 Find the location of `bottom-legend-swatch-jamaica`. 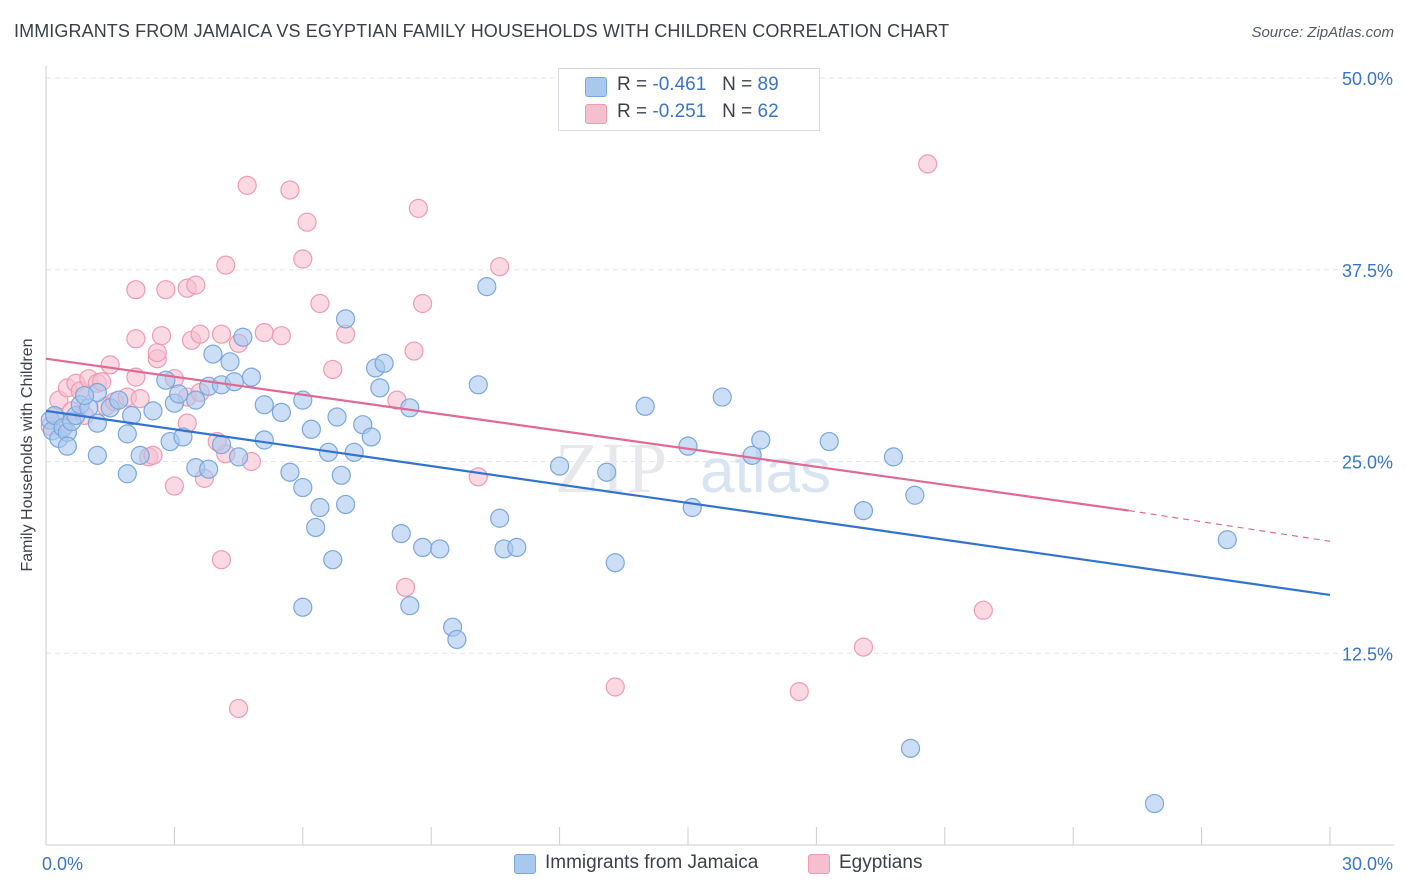

bottom-legend-swatch-jamaica is located at coordinates (525, 864).